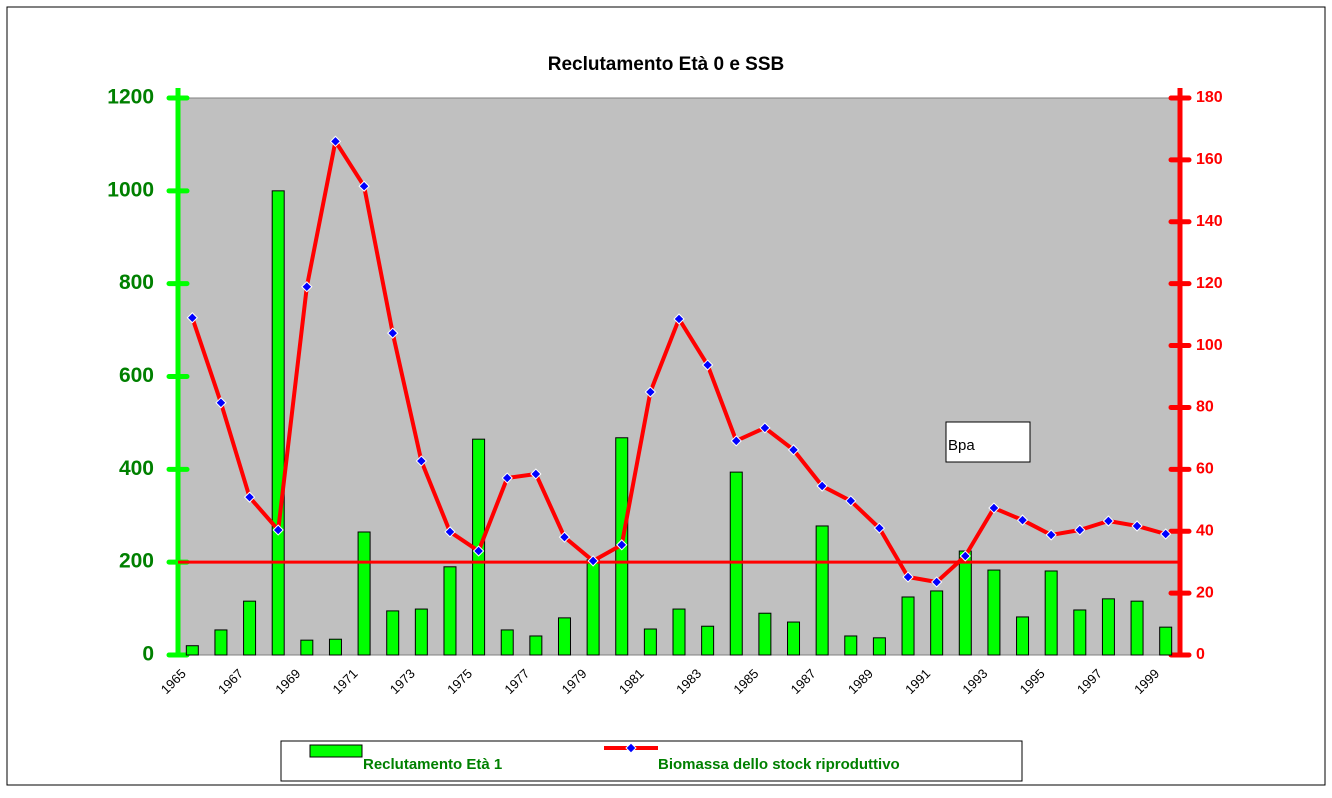  I want to click on y-tick-label: 1000, so click(130, 189).